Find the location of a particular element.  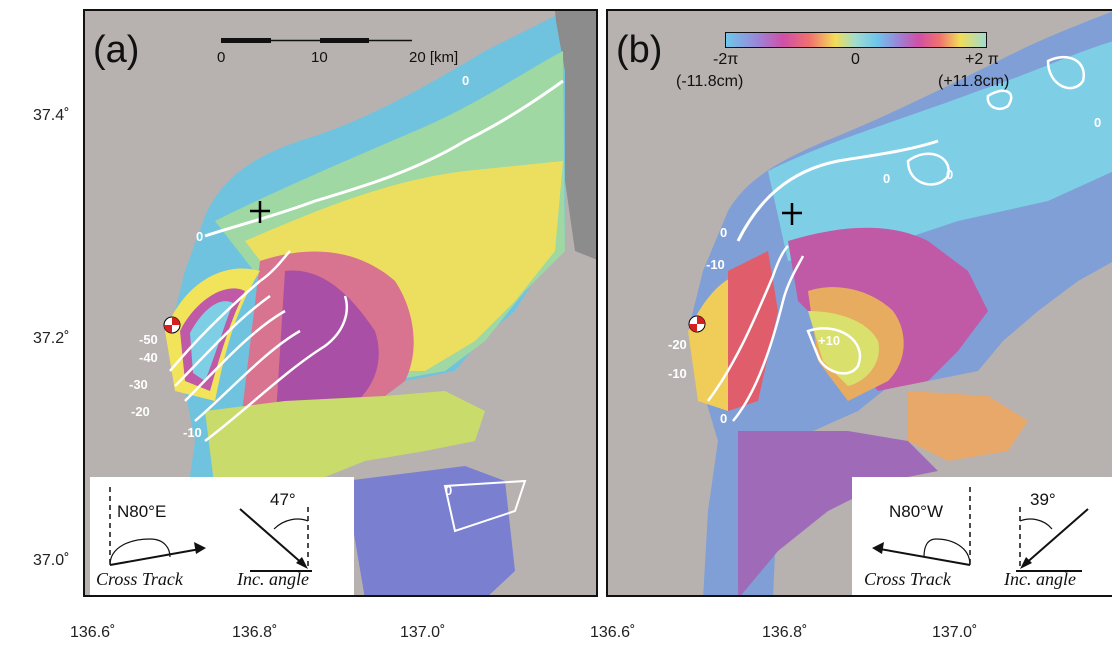

lat-label-37-0: 37.0˚ is located at coordinates (51, 560).